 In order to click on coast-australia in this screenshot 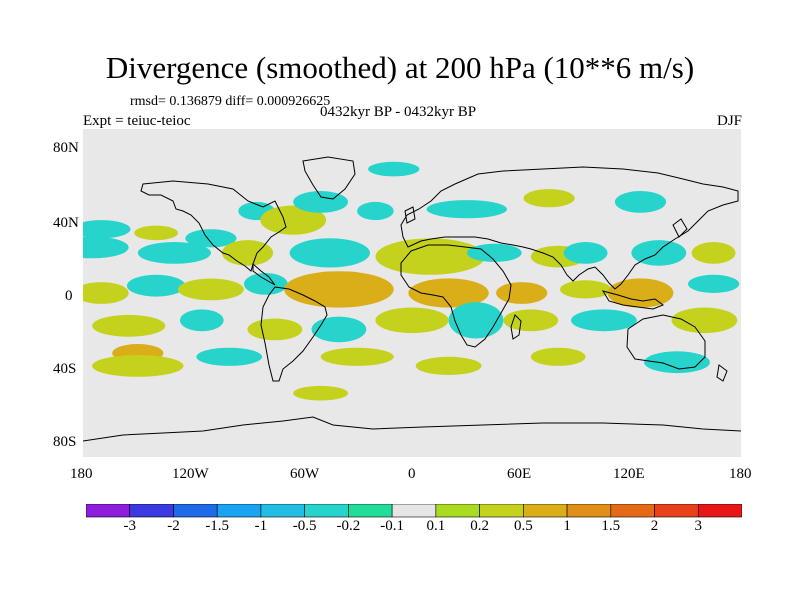, I will do `click(666, 342)`.